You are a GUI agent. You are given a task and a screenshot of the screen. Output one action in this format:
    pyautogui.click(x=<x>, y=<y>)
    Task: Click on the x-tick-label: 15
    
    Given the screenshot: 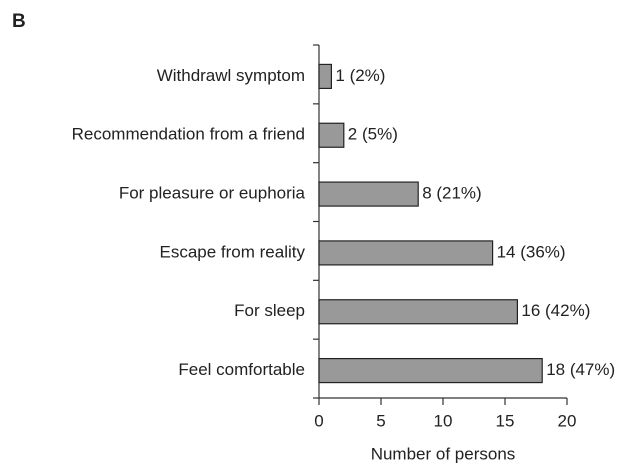 What is the action you would take?
    pyautogui.click(x=505, y=420)
    